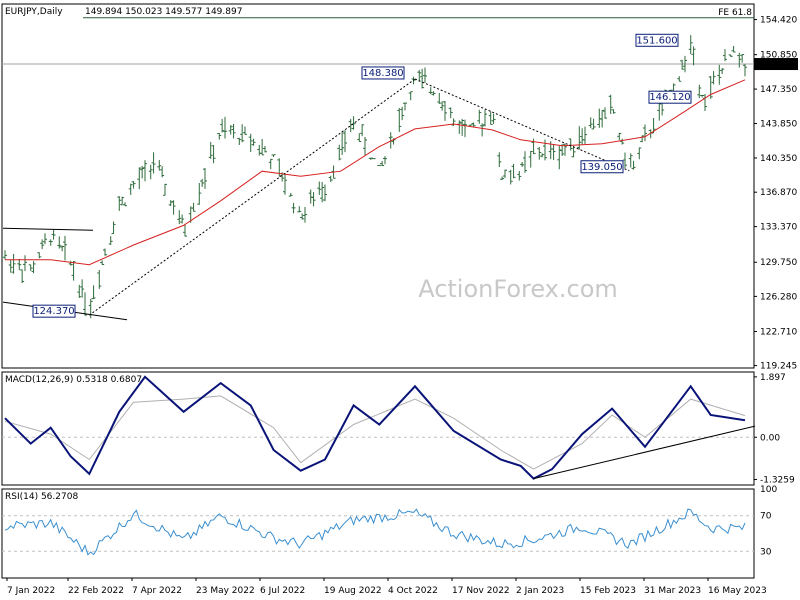 The height and width of the screenshot is (600, 800). I want to click on watermark: ActionForex.com, so click(518, 289).